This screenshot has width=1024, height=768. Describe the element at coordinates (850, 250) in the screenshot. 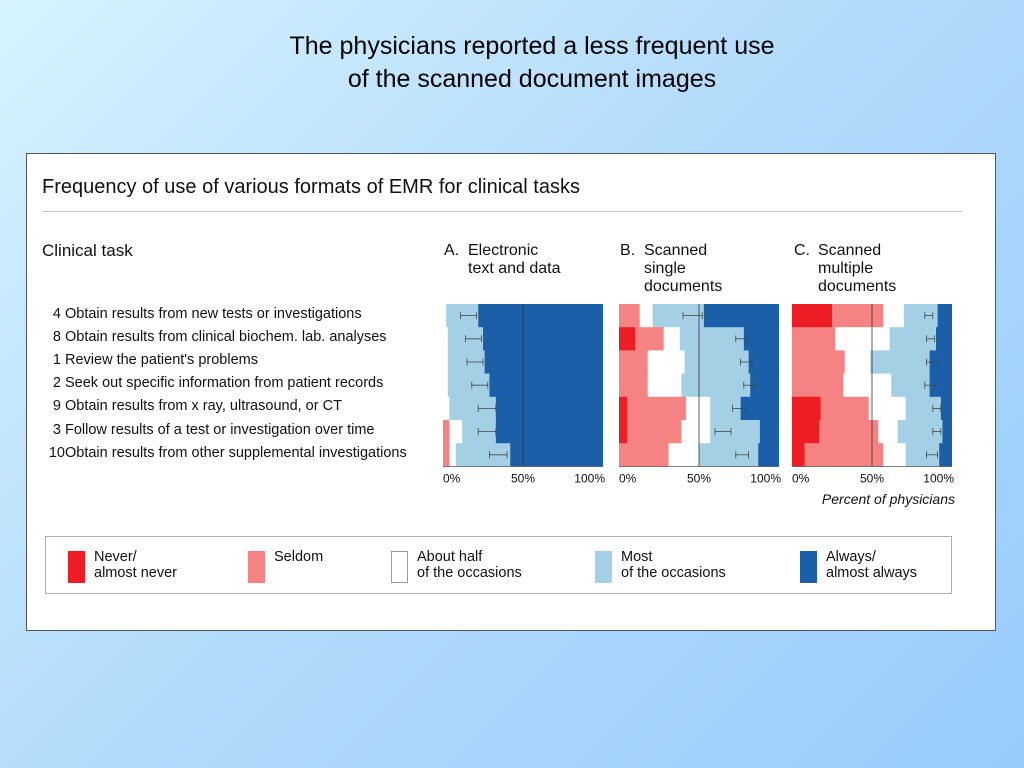

I see `panel-c-title-line: Scanned` at that location.